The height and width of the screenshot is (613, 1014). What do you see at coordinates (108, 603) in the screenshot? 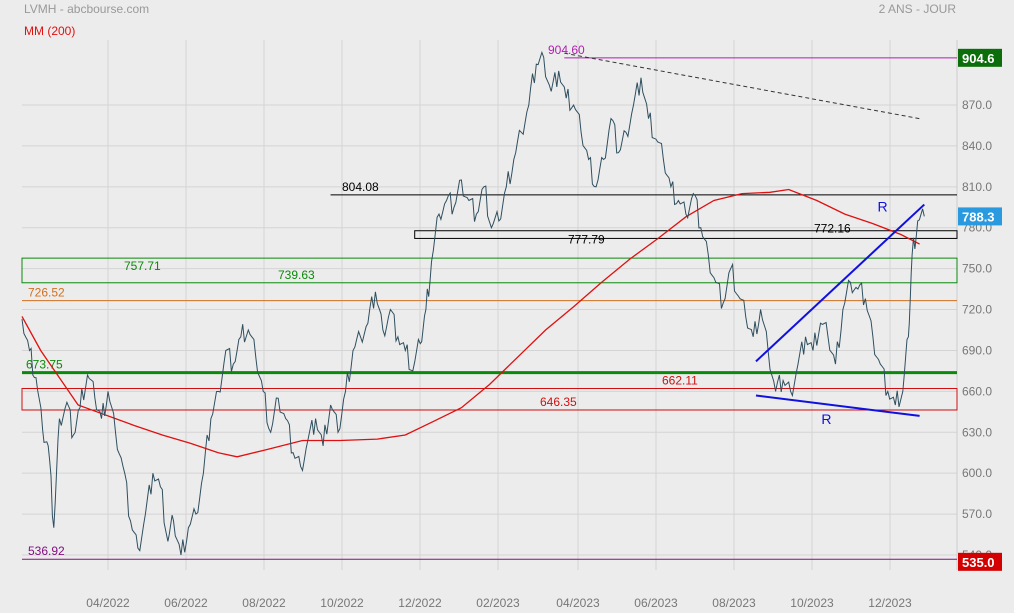
I see `x-tick-label: 04/2022` at bounding box center [108, 603].